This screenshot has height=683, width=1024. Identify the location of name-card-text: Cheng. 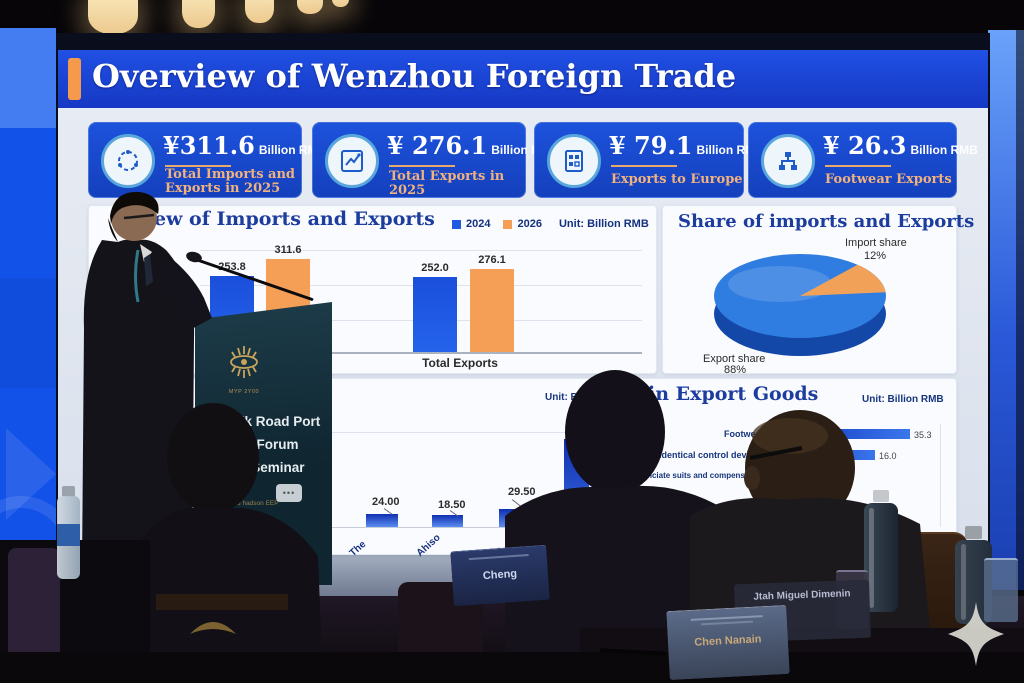
(500, 575).